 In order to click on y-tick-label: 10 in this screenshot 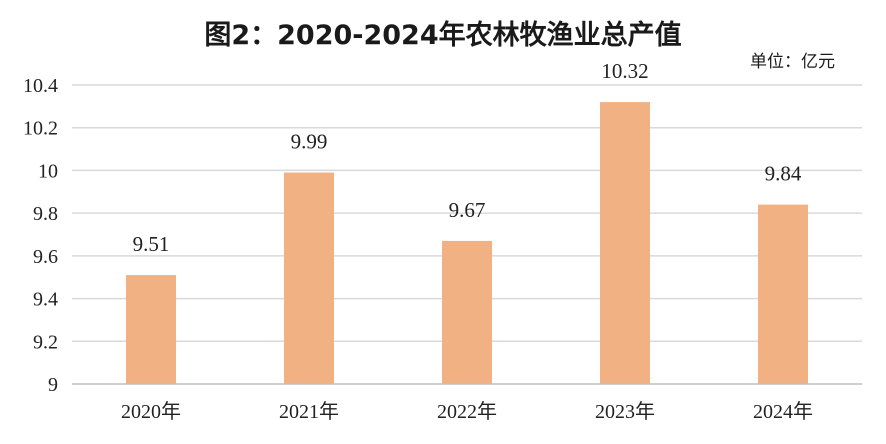, I will do `click(48, 171)`.